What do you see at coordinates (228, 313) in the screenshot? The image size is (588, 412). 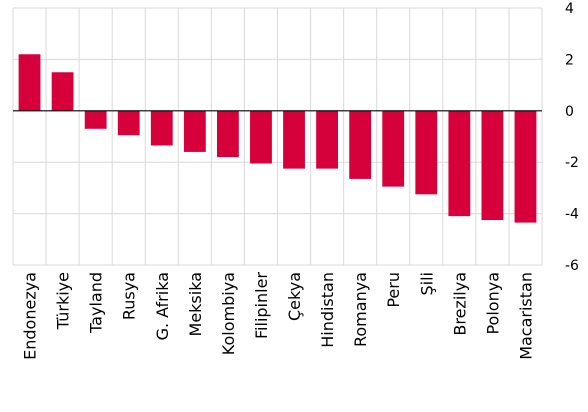 I see `x-tick-label: Kolombiya` at bounding box center [228, 313].